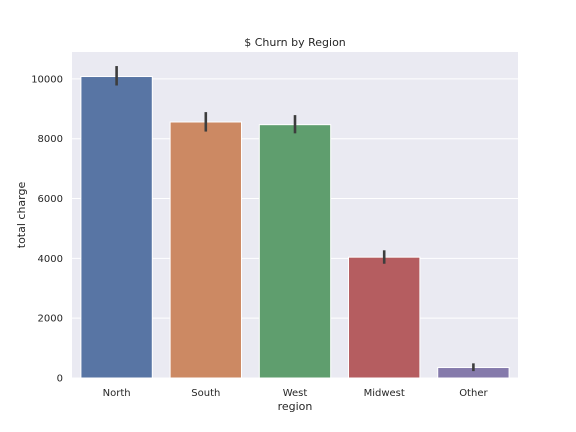  I want to click on y-tick-label: 0, so click(60, 379).